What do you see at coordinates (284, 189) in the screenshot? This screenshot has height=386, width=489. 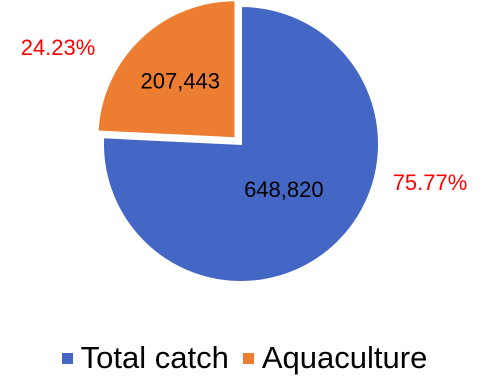 I see `value-label-total-catch: 648,820` at bounding box center [284, 189].